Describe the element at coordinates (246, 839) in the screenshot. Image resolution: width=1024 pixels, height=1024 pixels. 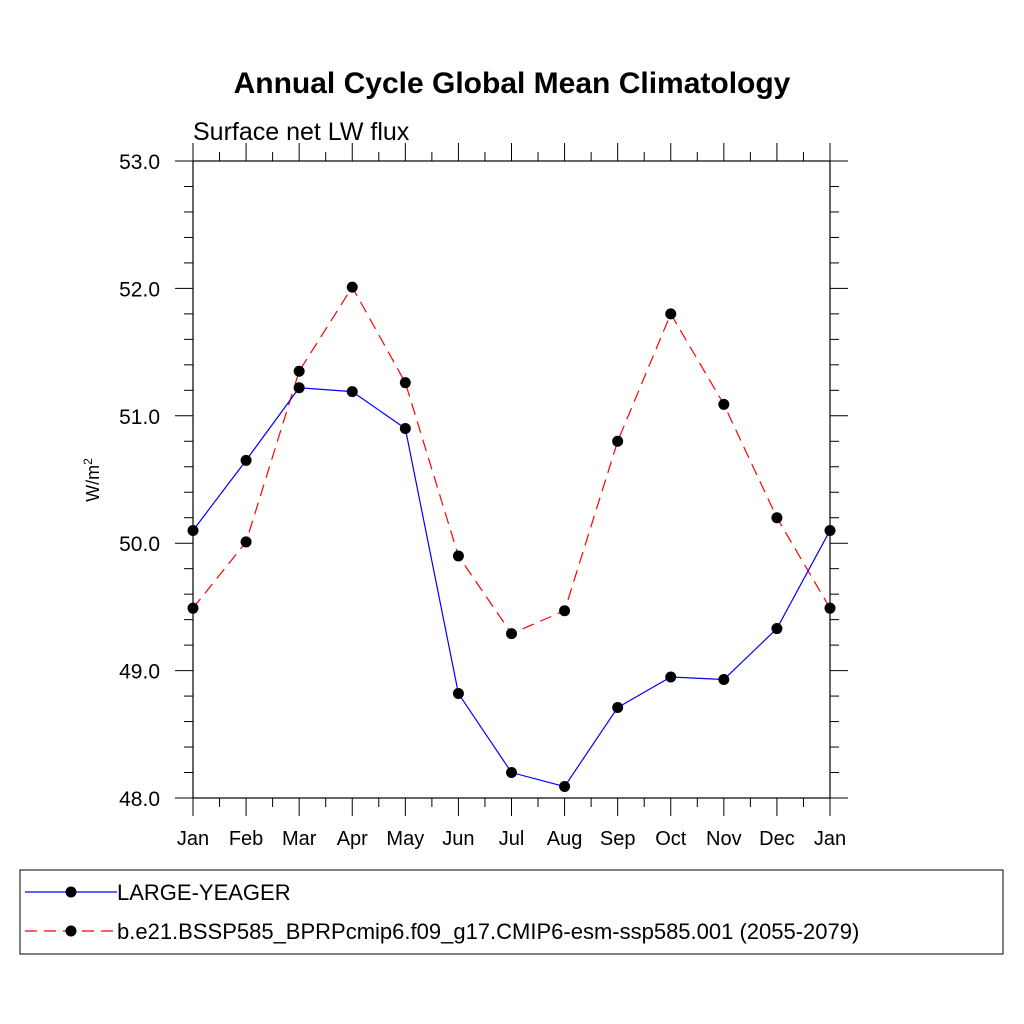
I see `x-tick-label: Feb` at that location.